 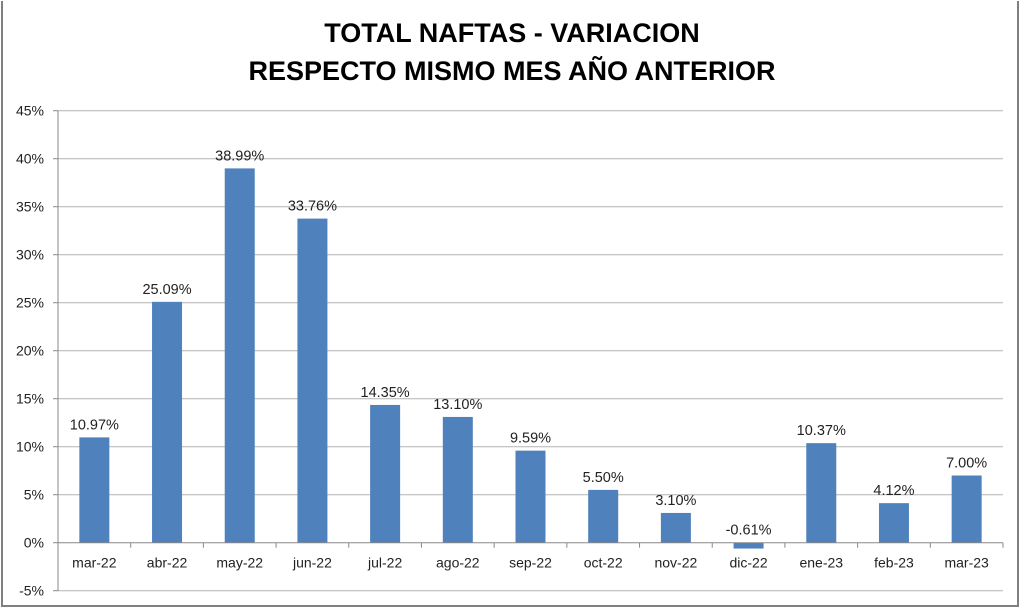 I want to click on data-label: -0.61%, so click(x=749, y=531).